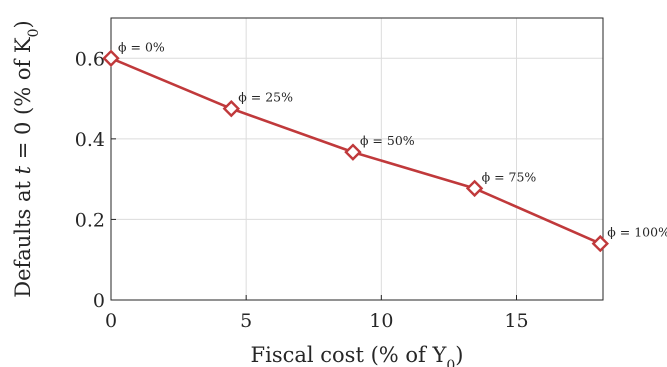  What do you see at coordinates (246, 321) in the screenshot?
I see `x-tick-label: 5` at bounding box center [246, 321].